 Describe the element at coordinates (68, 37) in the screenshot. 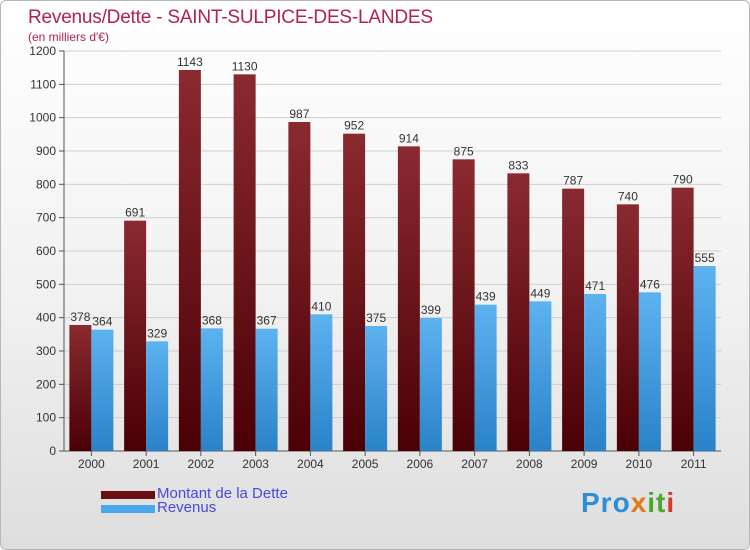

I see `chart-subtitle: (en milliers d'€)` at that location.